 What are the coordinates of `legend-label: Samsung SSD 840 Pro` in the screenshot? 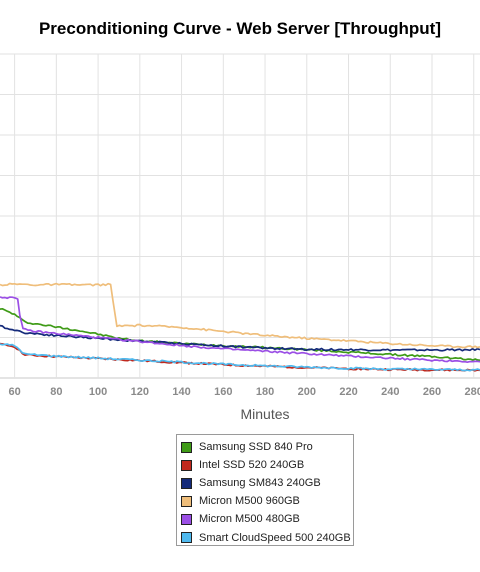 It's located at (256, 447).